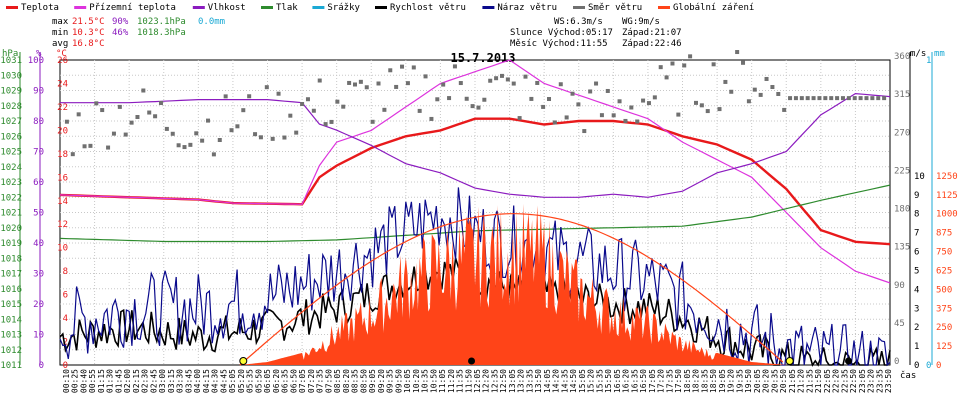 Image resolution: width=966 pixels, height=400 pixels. I want to click on time-tick: 08:20, so click(346, 381).